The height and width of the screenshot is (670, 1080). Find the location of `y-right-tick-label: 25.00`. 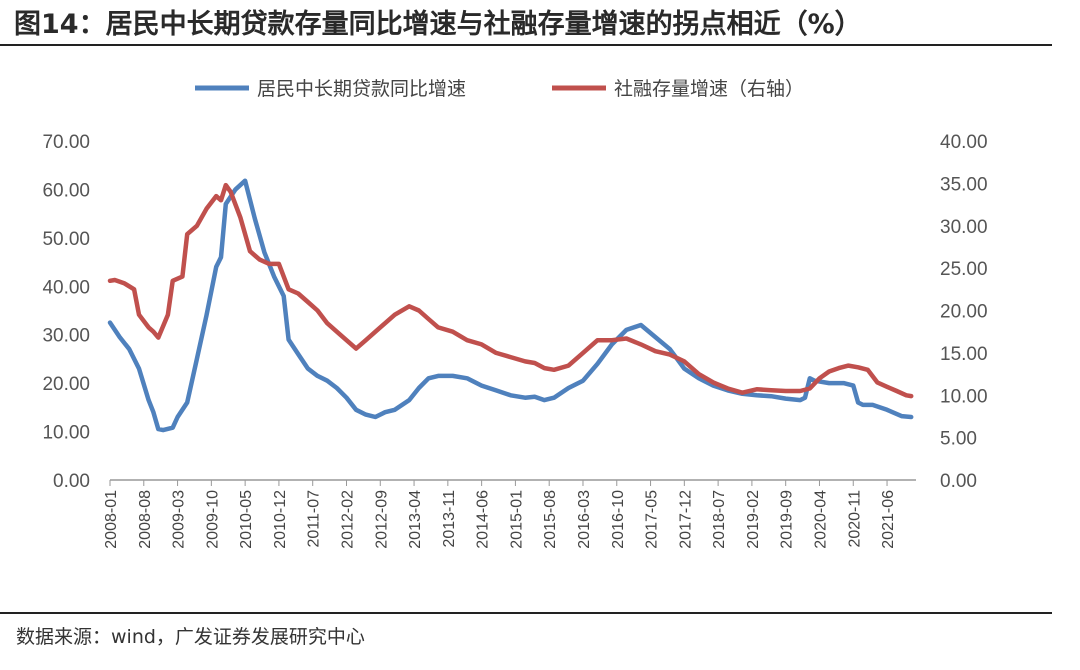

y-right-tick-label: 25.00 is located at coordinates (964, 269).